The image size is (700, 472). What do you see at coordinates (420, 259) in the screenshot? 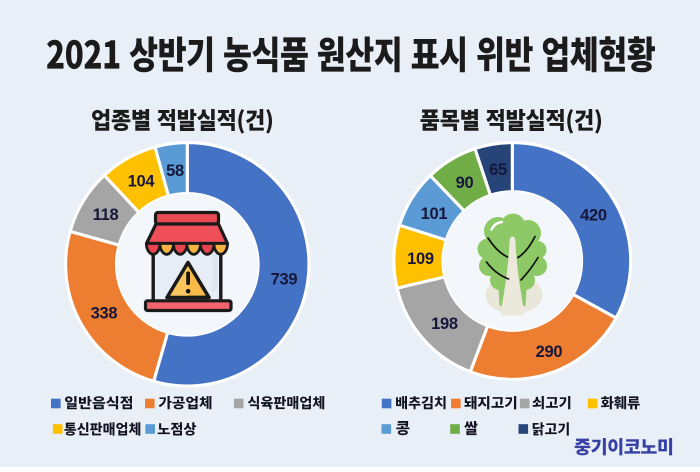
I see `svg-text: 109` at bounding box center [420, 259].